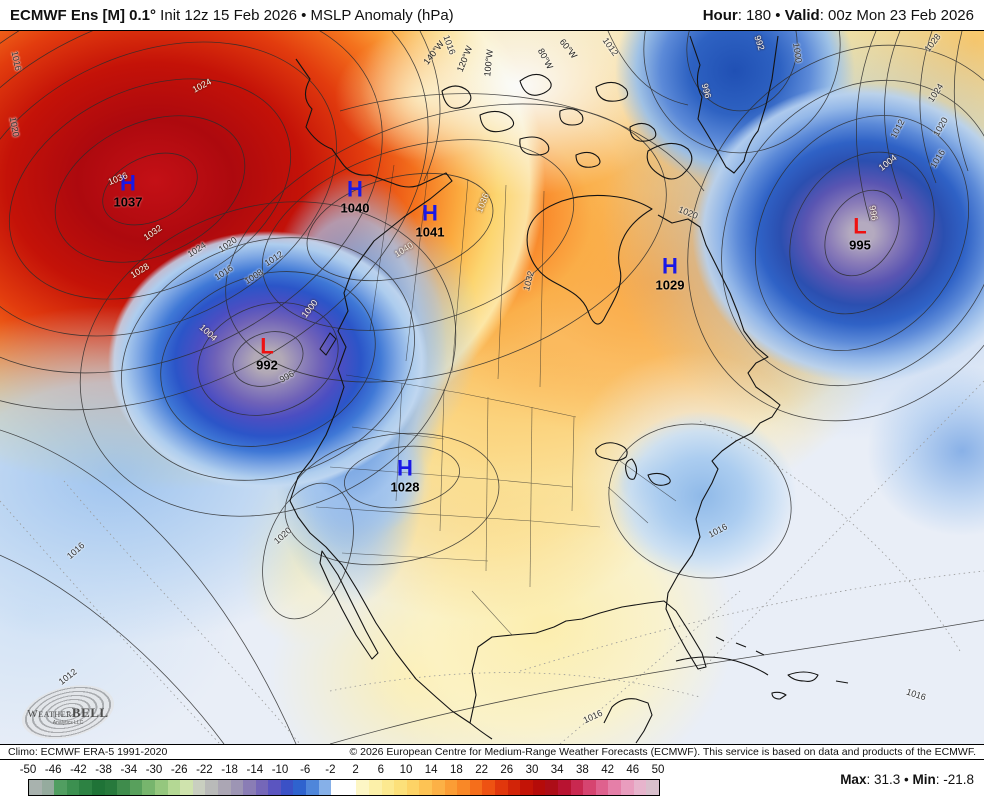 This screenshot has width=984, height=808. What do you see at coordinates (507, 770) in the screenshot?
I see `colorbar-tick: 26` at bounding box center [507, 770].